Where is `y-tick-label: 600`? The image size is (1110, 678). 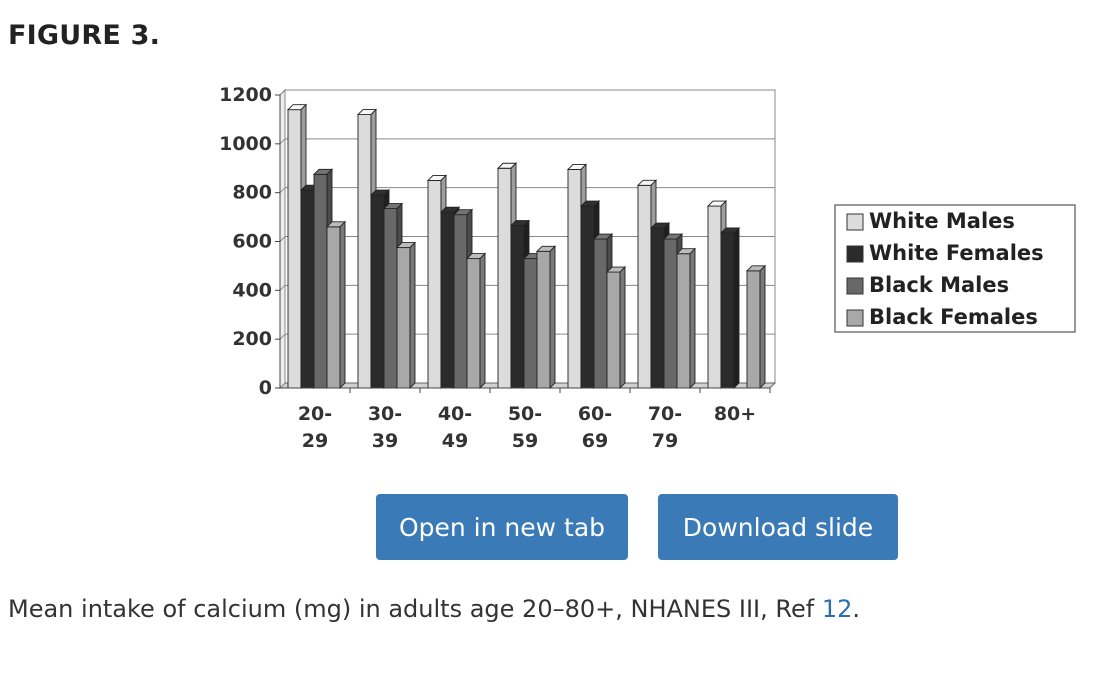 y-tick-label: 600 is located at coordinates (252, 242).